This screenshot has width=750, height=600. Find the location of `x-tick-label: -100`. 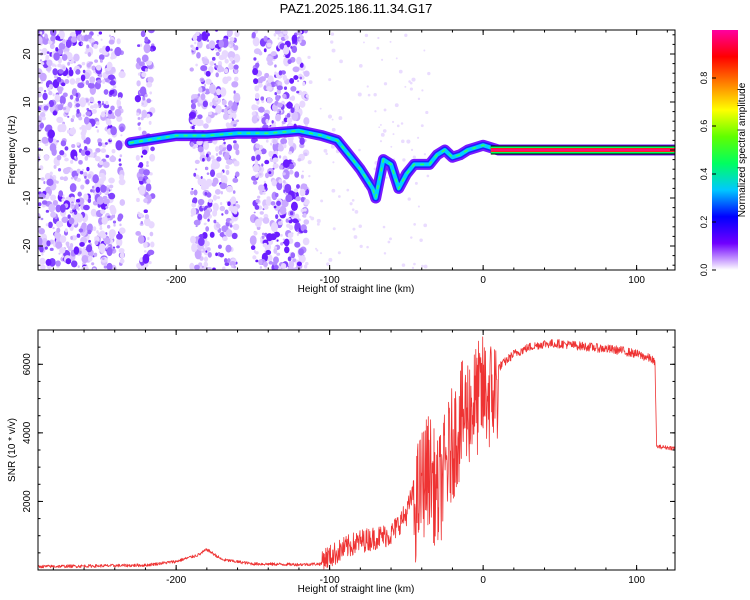

x-tick-label: -100 is located at coordinates (330, 280).